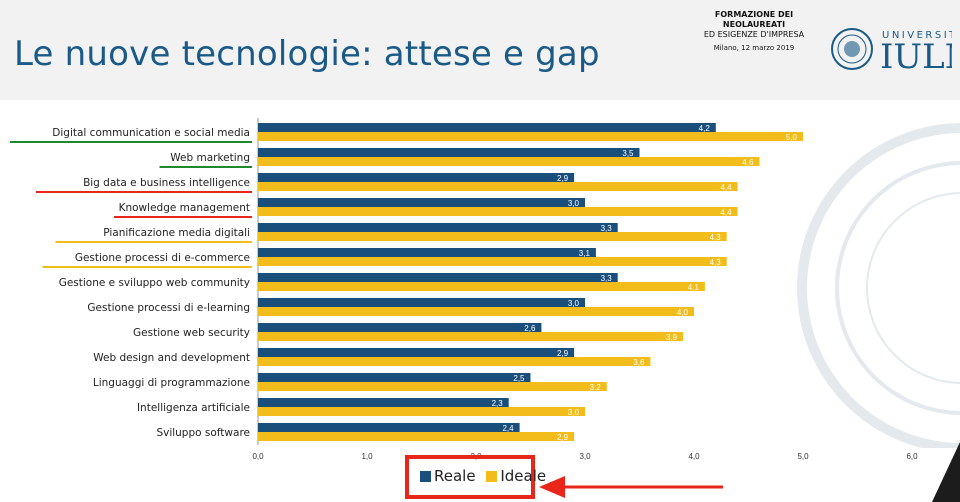  Describe the element at coordinates (563, 437) in the screenshot. I see `data-label-ideale: 2,9` at that location.